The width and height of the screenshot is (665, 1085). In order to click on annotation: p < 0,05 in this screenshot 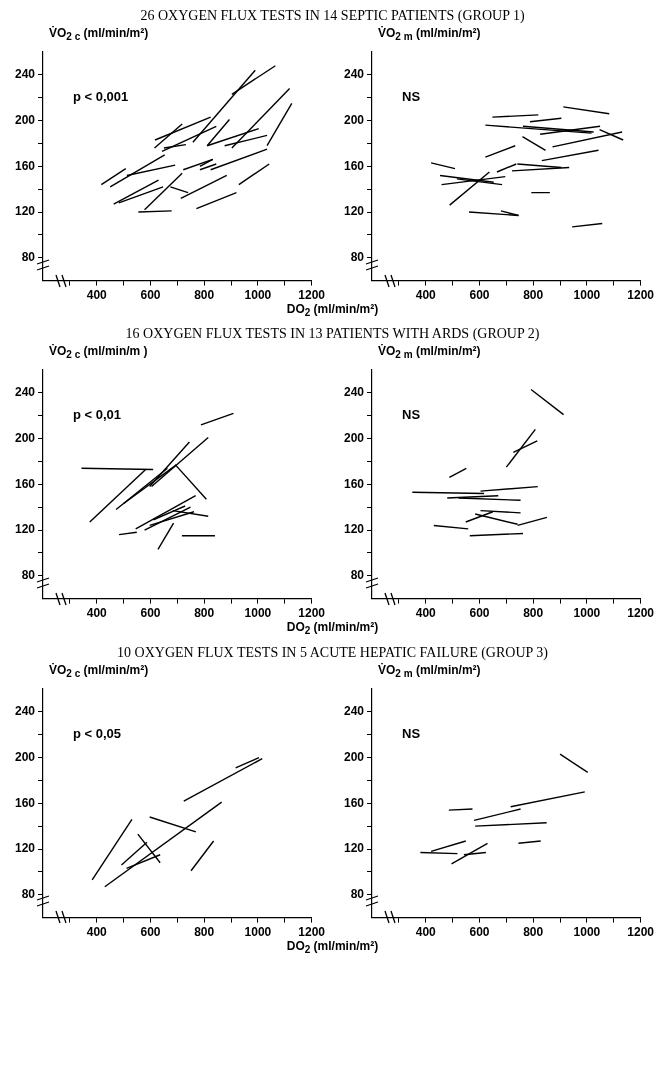, I will do `click(97, 733)`.